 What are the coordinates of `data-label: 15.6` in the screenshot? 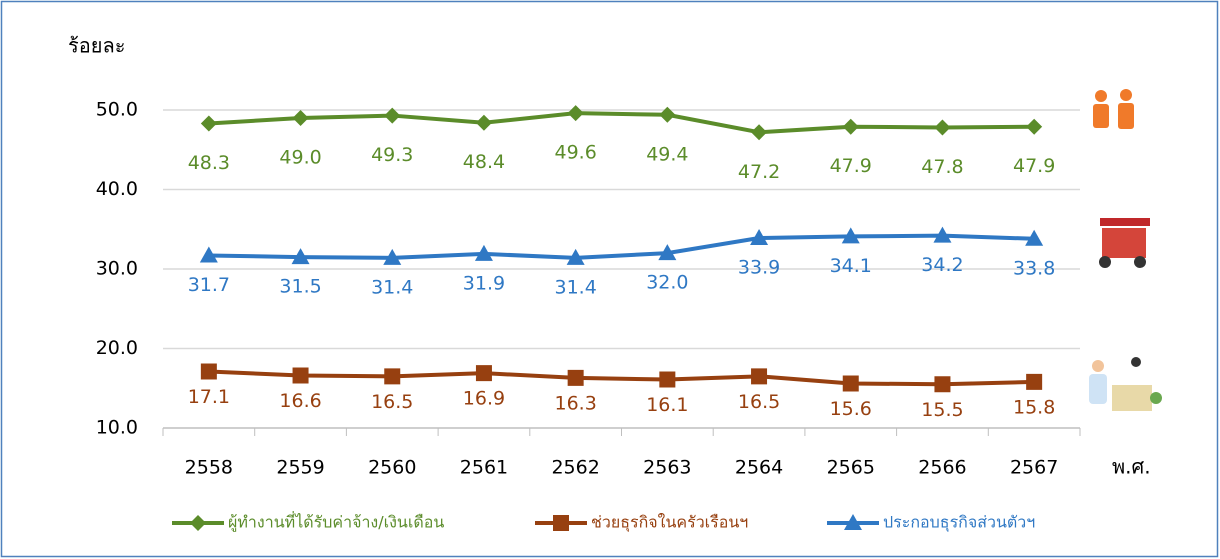 It's located at (851, 409).